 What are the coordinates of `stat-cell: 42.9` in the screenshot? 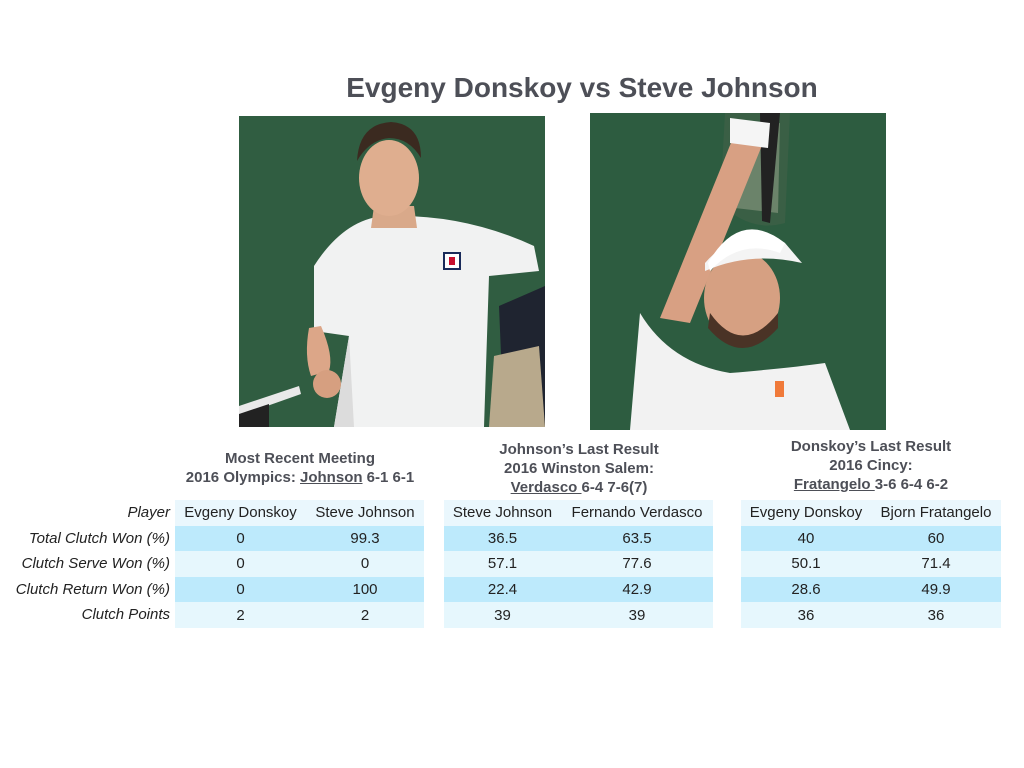 It's located at (637, 589).